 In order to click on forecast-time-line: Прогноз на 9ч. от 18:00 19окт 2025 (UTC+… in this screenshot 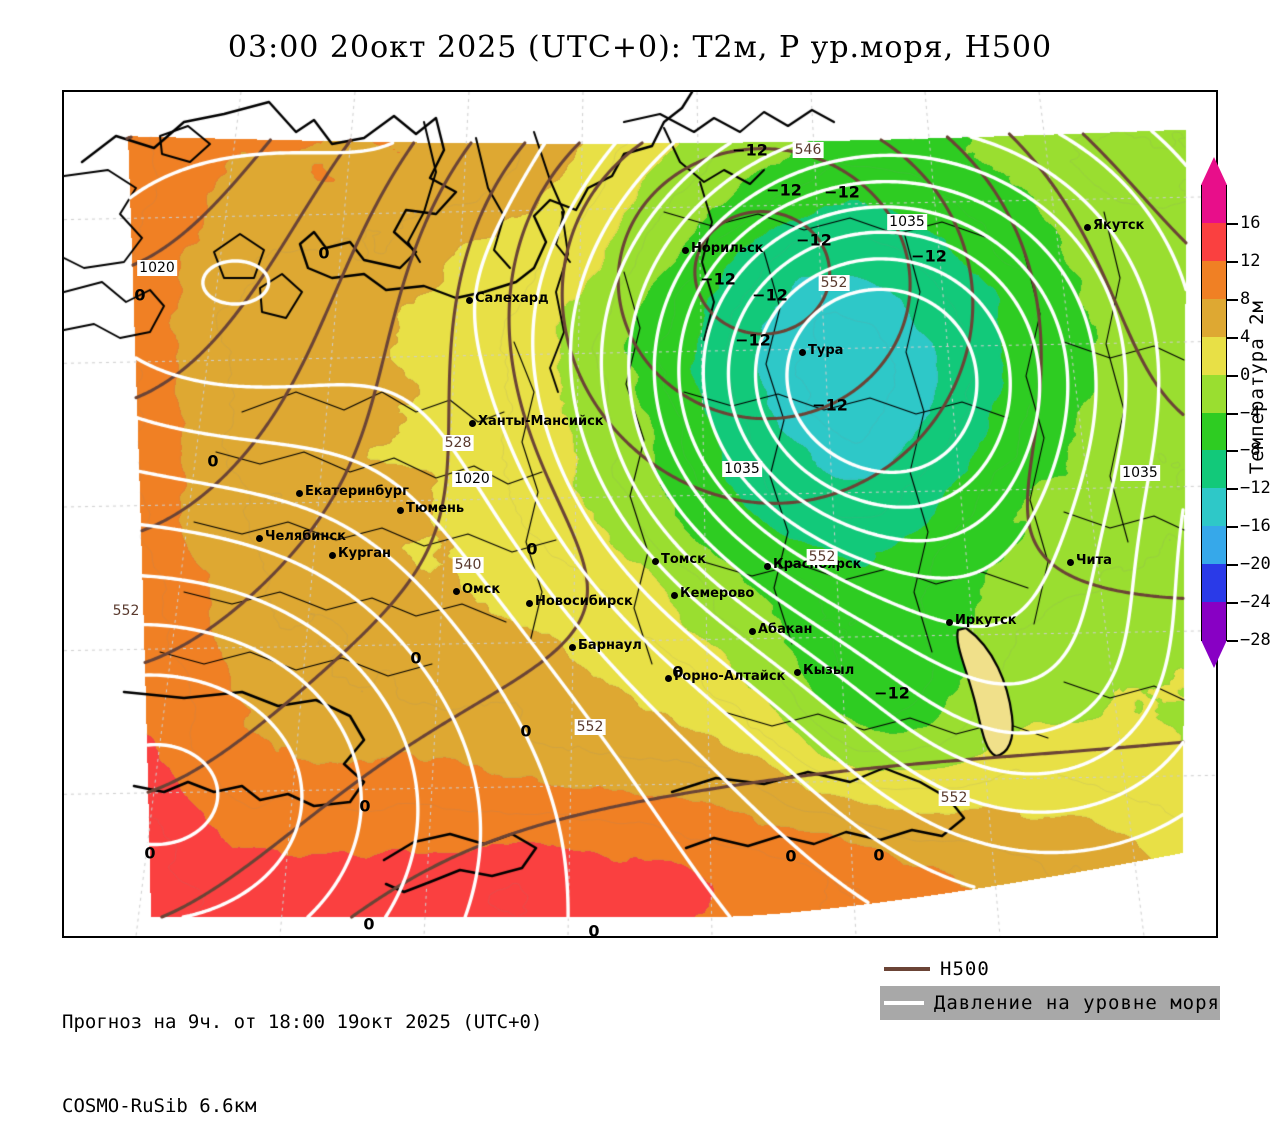, I will do `click(302, 1022)`.